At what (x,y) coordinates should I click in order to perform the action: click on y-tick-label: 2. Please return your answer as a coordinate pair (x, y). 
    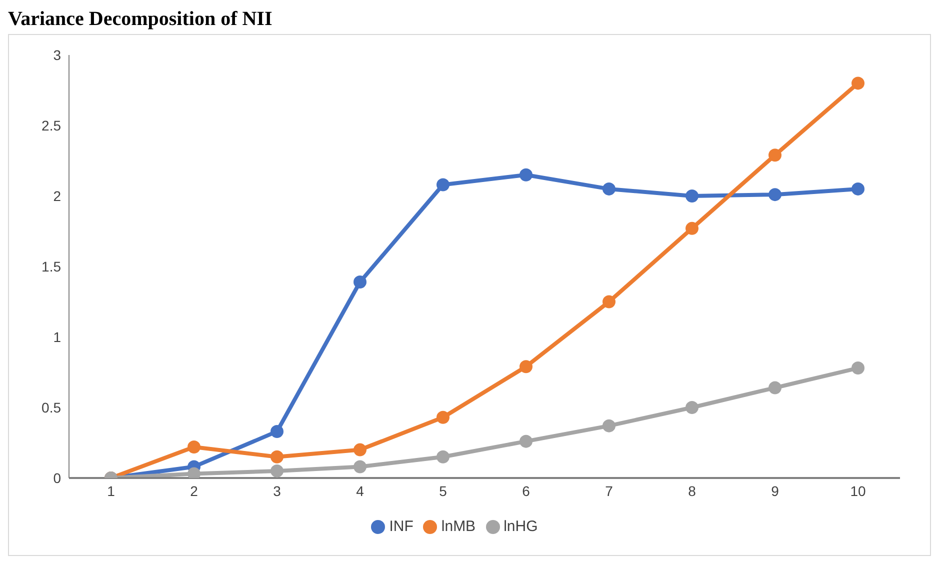
    Looking at the image, I should click on (57, 196).